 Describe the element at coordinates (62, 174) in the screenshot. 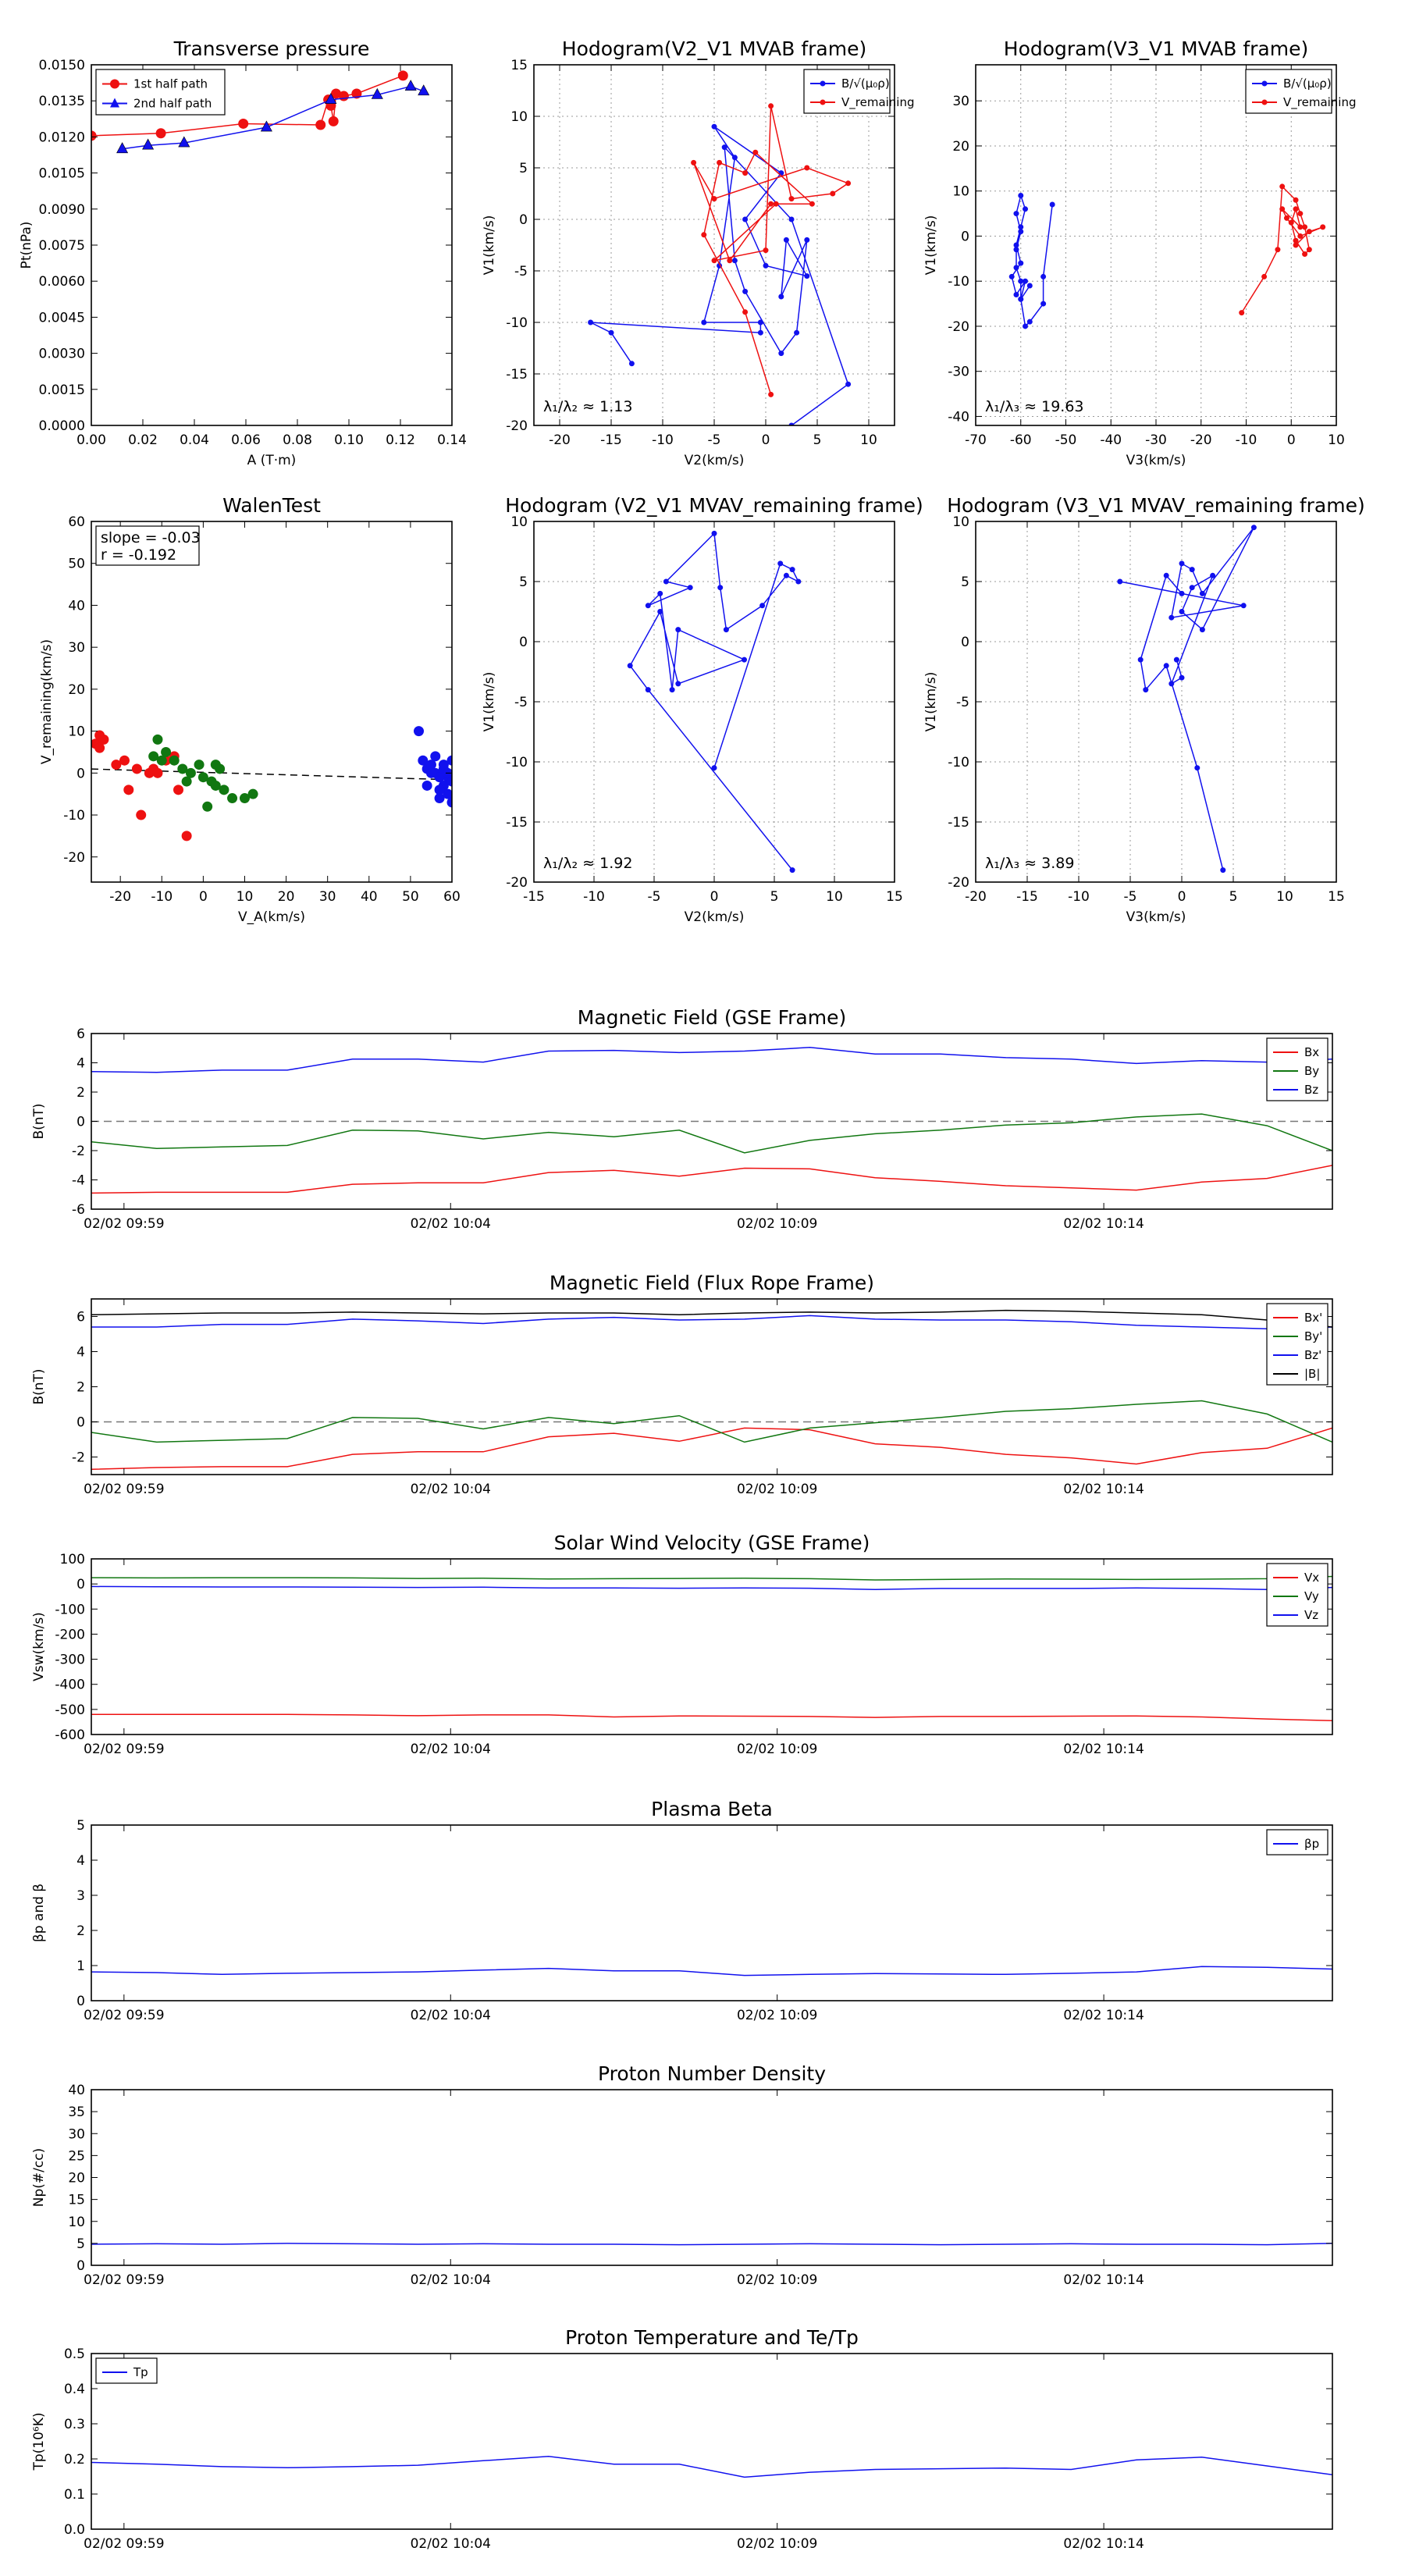

I see `y-tick-label: 0.0105` at that location.